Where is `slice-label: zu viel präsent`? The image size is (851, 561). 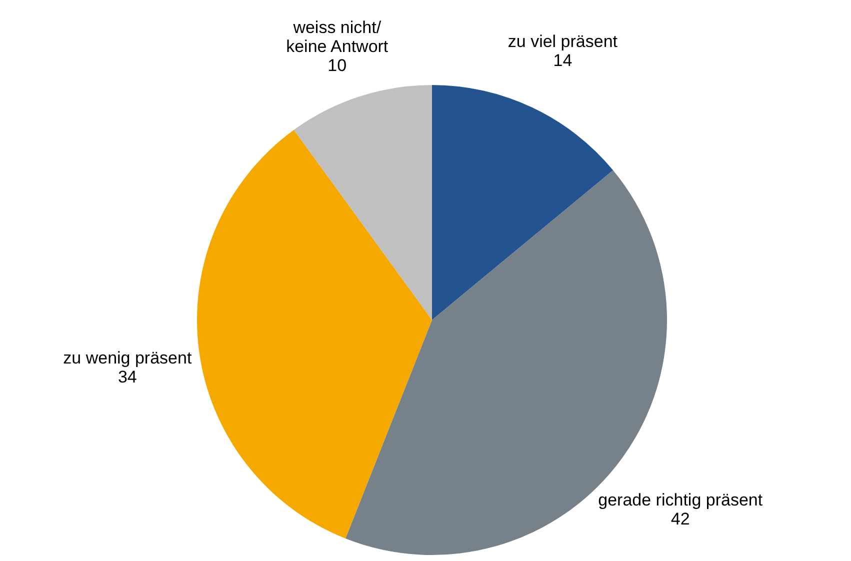
slice-label: zu viel präsent is located at coordinates (563, 42).